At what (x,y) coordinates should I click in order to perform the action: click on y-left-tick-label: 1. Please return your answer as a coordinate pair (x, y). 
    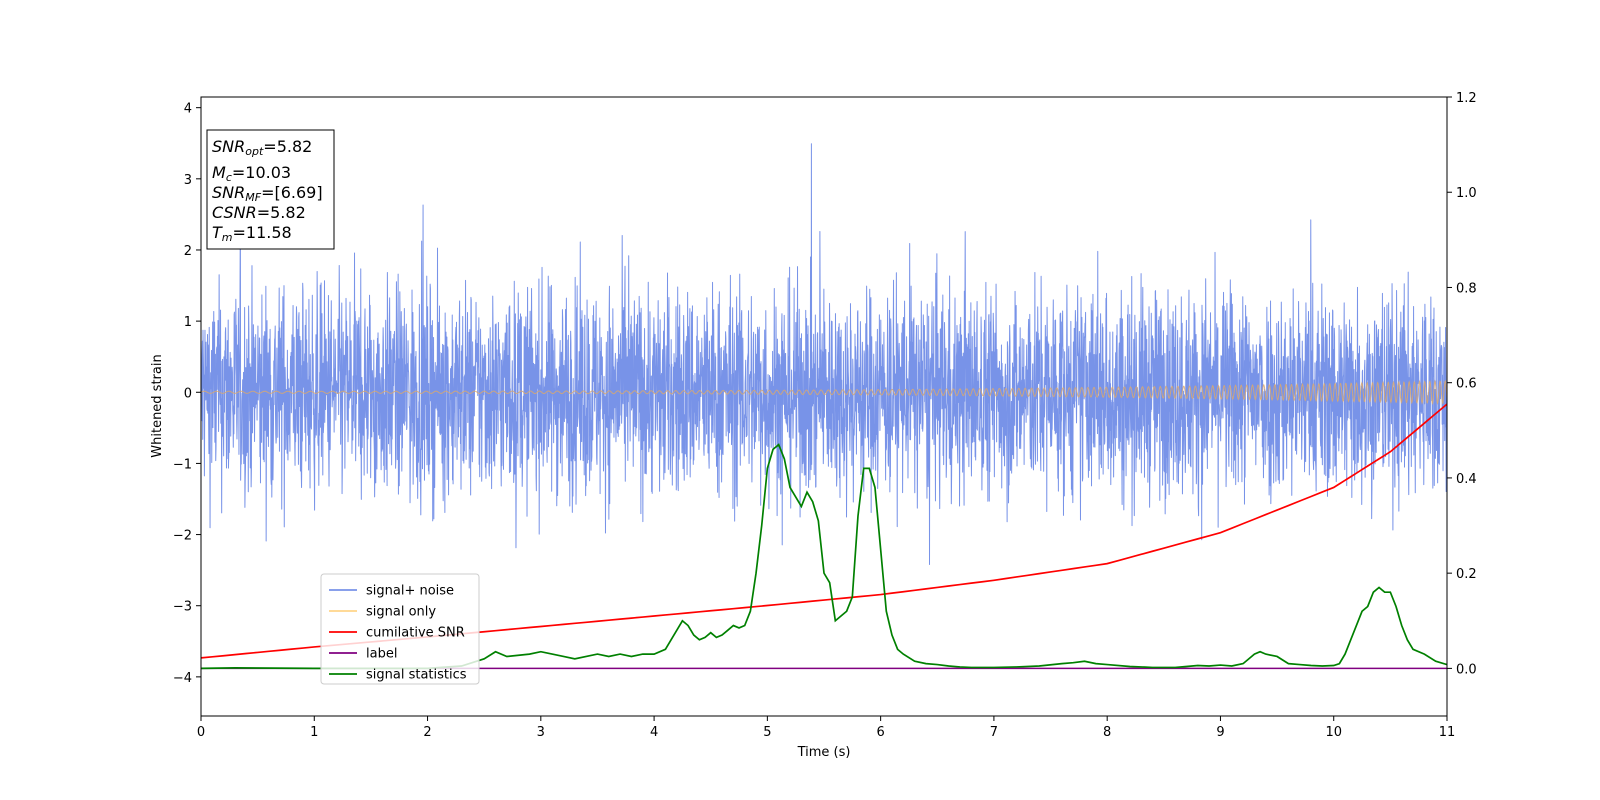
    Looking at the image, I should click on (188, 322).